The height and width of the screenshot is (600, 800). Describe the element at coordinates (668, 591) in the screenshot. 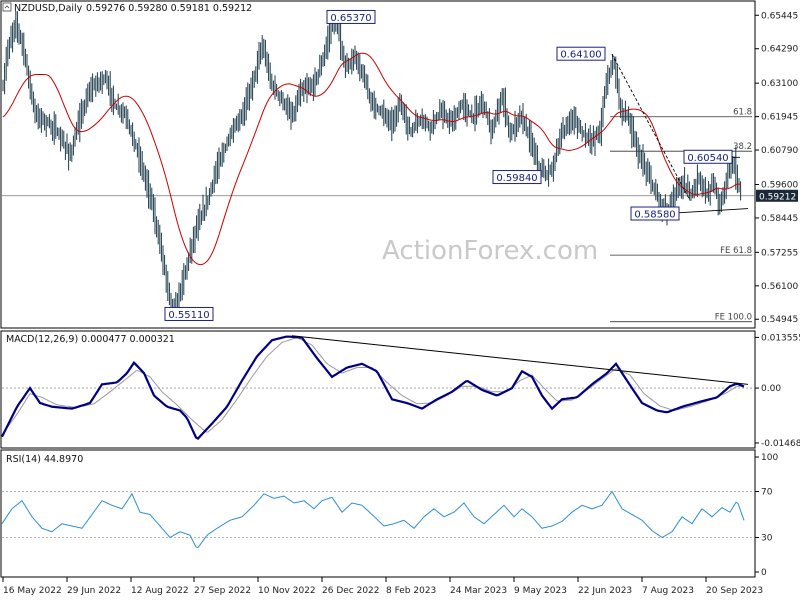

I see `time-tick-label: 7 Aug 2023` at that location.